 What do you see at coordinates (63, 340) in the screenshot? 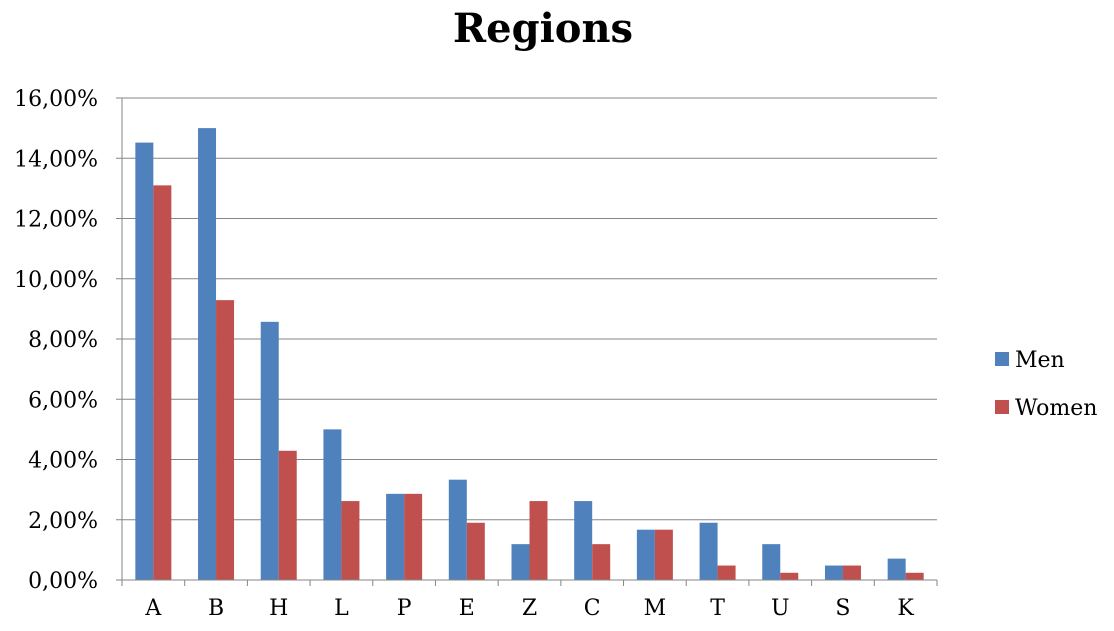
I see `y-tick-label: 8,00%` at bounding box center [63, 340].